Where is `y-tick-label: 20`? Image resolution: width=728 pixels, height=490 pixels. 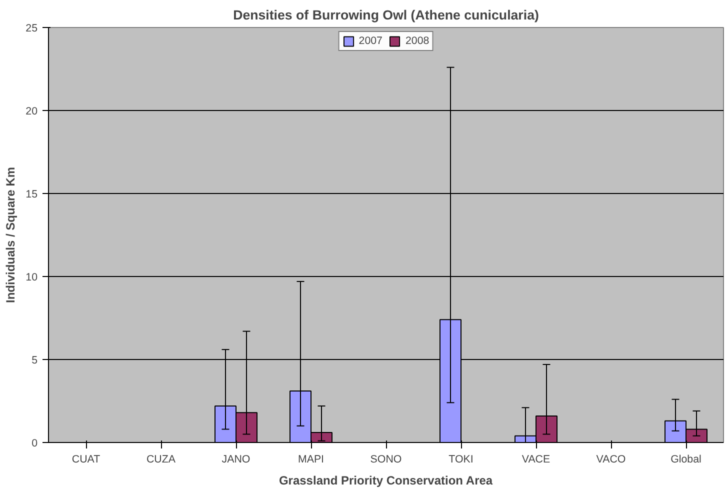 y-tick-label: 20 is located at coordinates (32, 112).